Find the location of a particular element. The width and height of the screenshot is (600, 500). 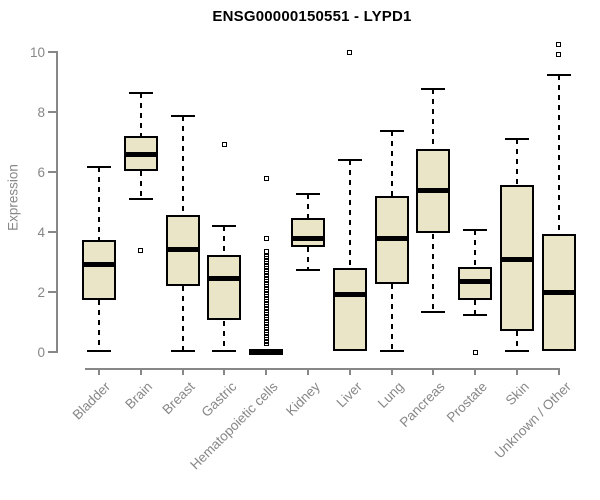

x-category-label: Breast is located at coordinates (178, 398).